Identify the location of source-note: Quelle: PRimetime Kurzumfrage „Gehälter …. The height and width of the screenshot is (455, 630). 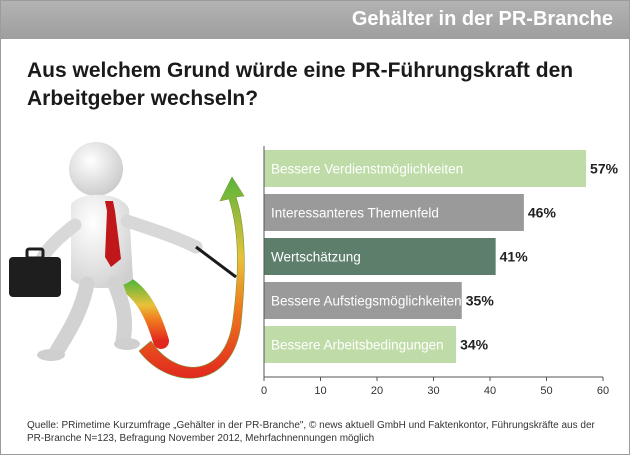
(311, 432).